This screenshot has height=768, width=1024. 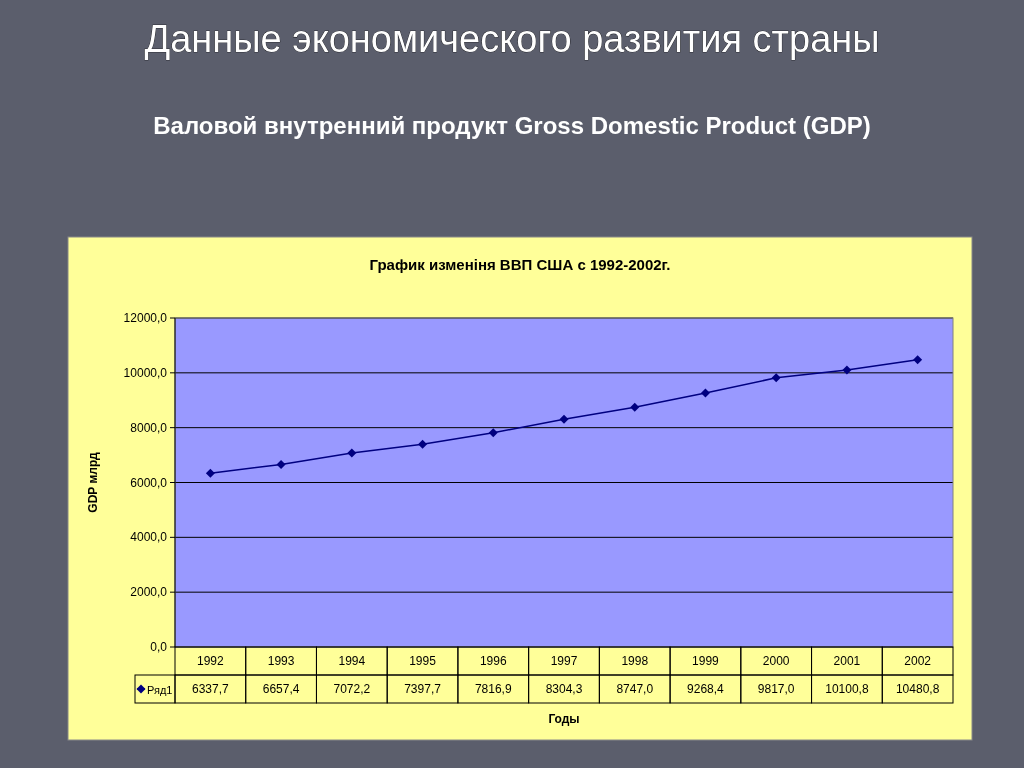 What do you see at coordinates (776, 689) in the screenshot?
I see `data-label: 9817,0` at bounding box center [776, 689].